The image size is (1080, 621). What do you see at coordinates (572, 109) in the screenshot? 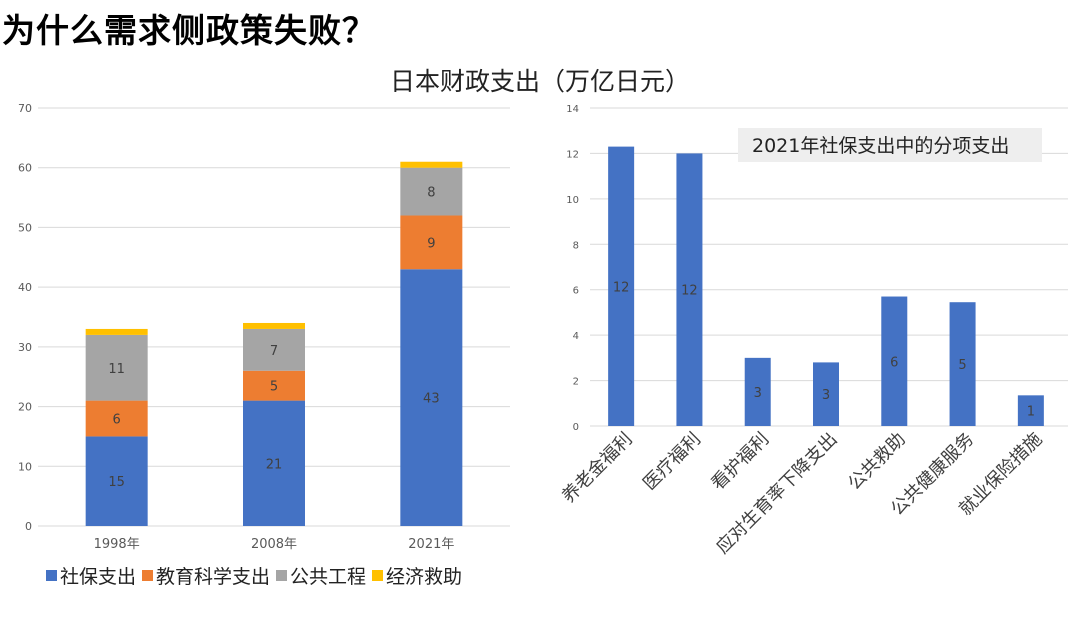
I see `y-tick-label: 14` at bounding box center [572, 109].